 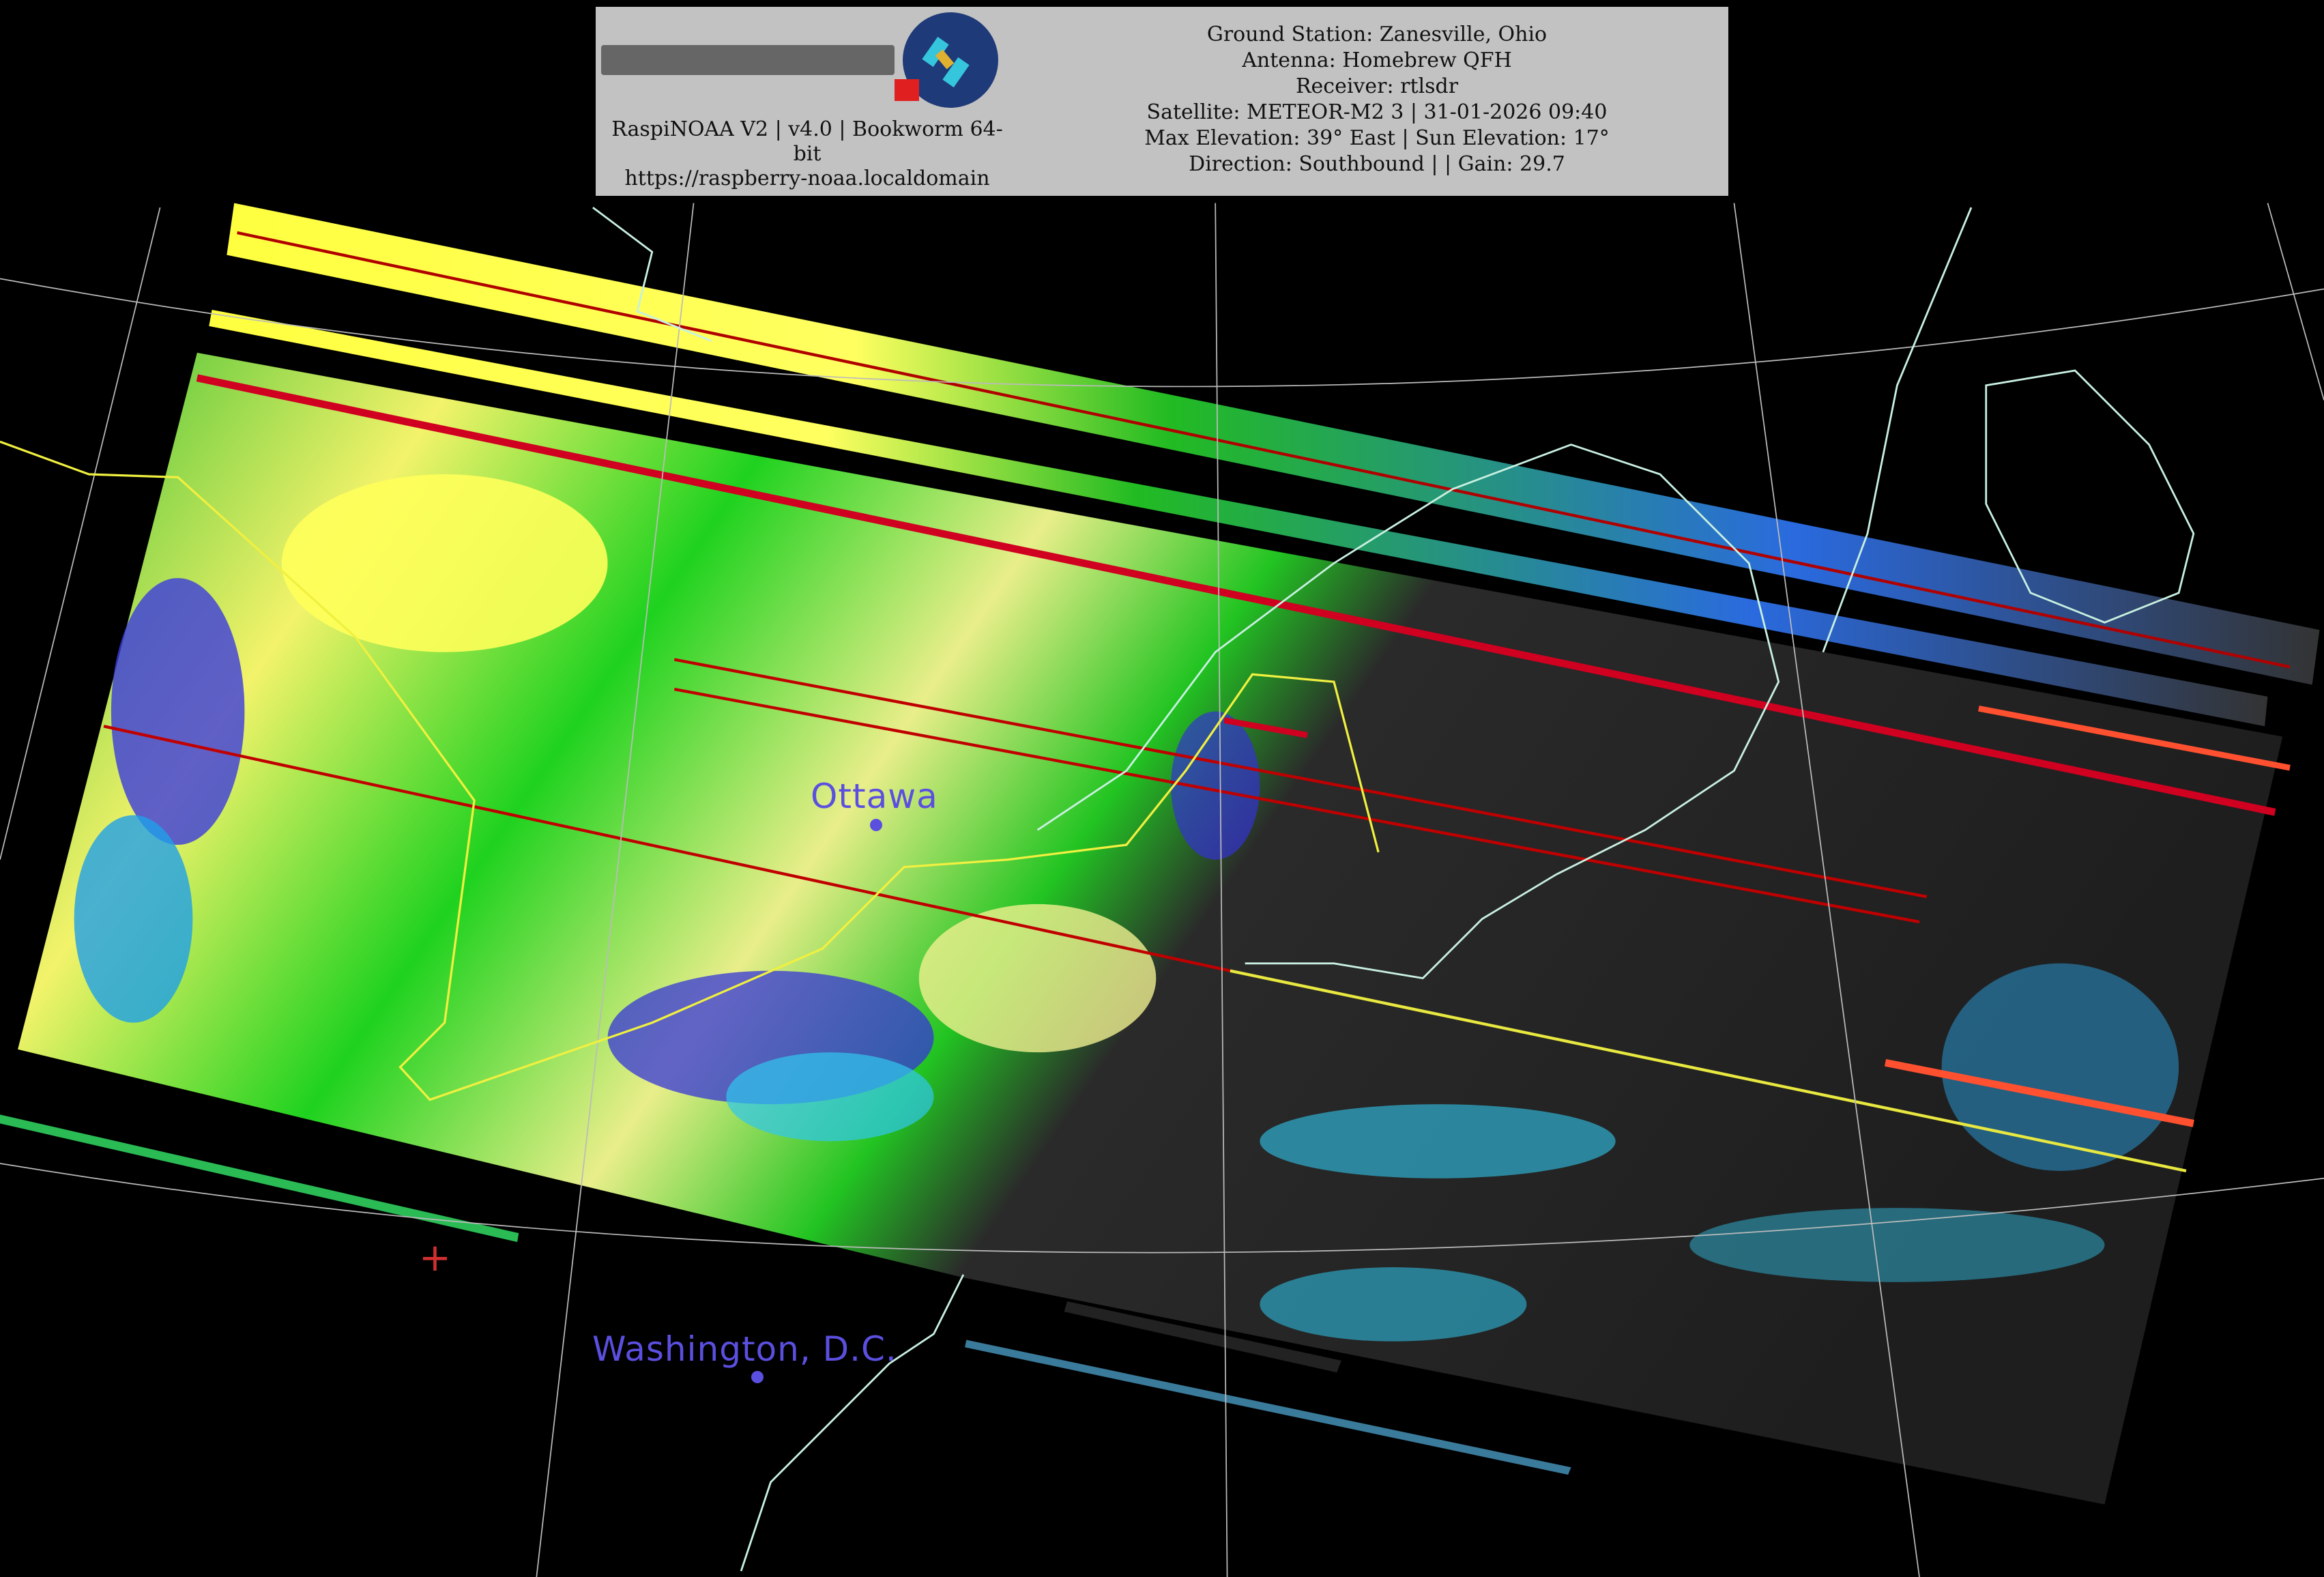 What do you see at coordinates (435, 1258) in the screenshot?
I see `plus-icon: +` at bounding box center [435, 1258].